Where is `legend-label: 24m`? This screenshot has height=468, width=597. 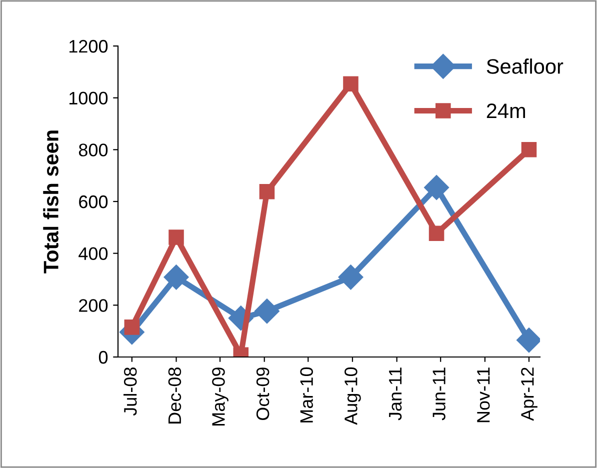
legend-label: 24m is located at coordinates (506, 111).